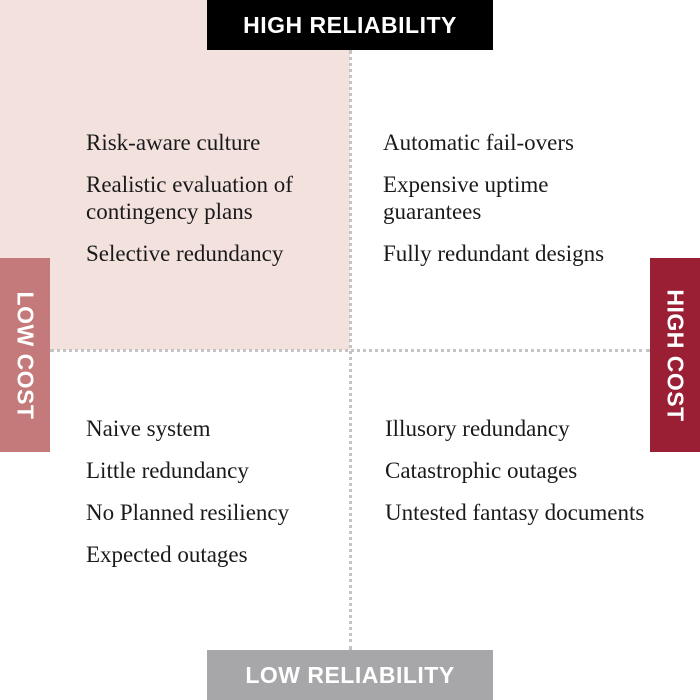 This screenshot has height=700, width=700. I want to click on list-item: Little redundancy, so click(167, 470).